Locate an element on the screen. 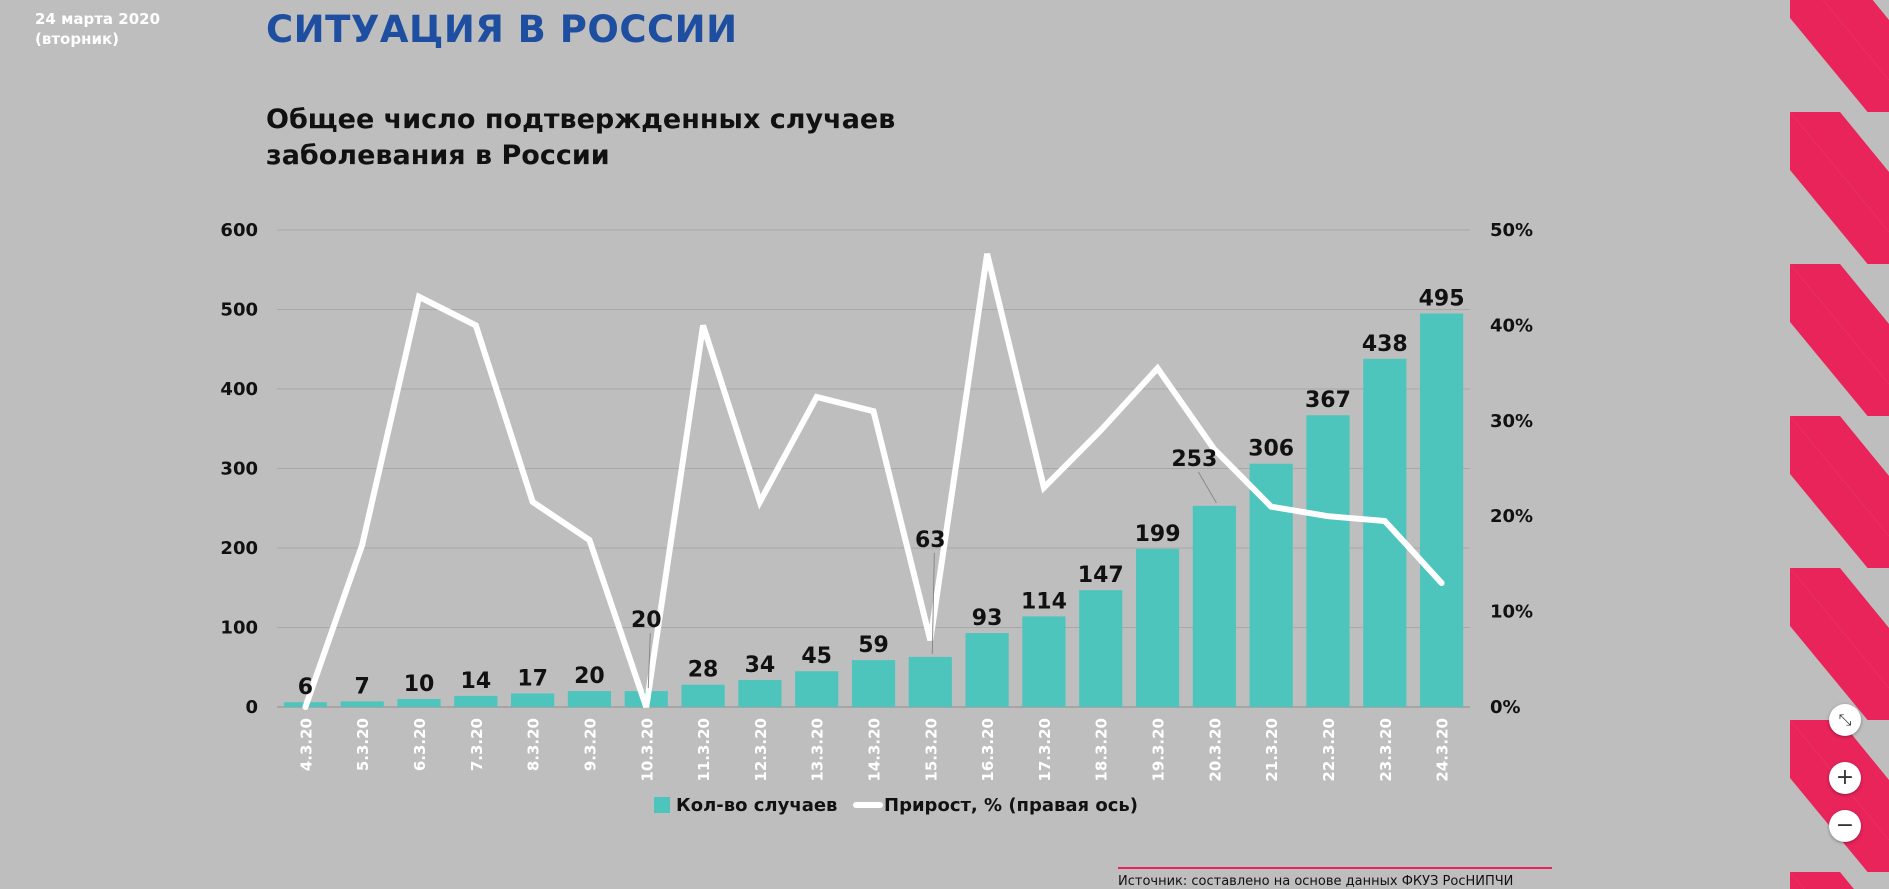 The height and width of the screenshot is (889, 1889). x-tick-label: 6.3.20 is located at coordinates (420, 744).